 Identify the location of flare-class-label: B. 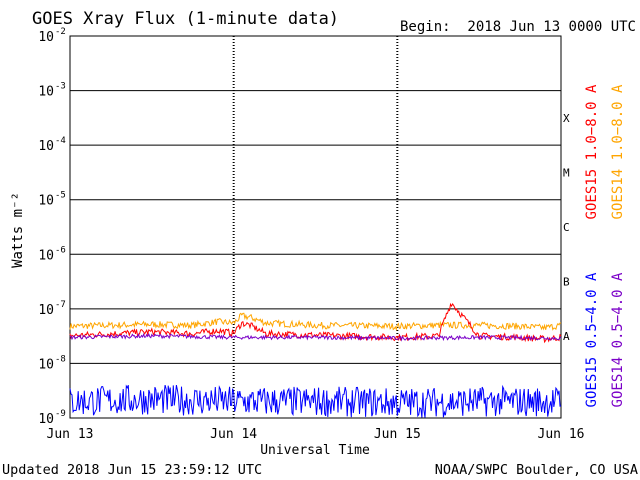
(566, 282).